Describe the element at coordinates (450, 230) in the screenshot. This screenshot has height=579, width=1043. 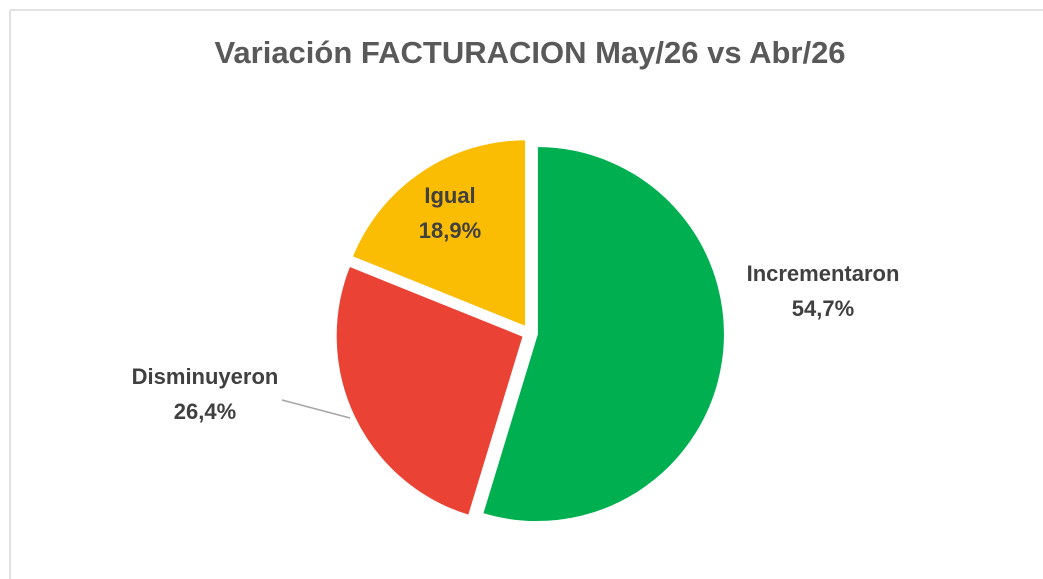
I see `slice-value-label: 18,9%` at that location.